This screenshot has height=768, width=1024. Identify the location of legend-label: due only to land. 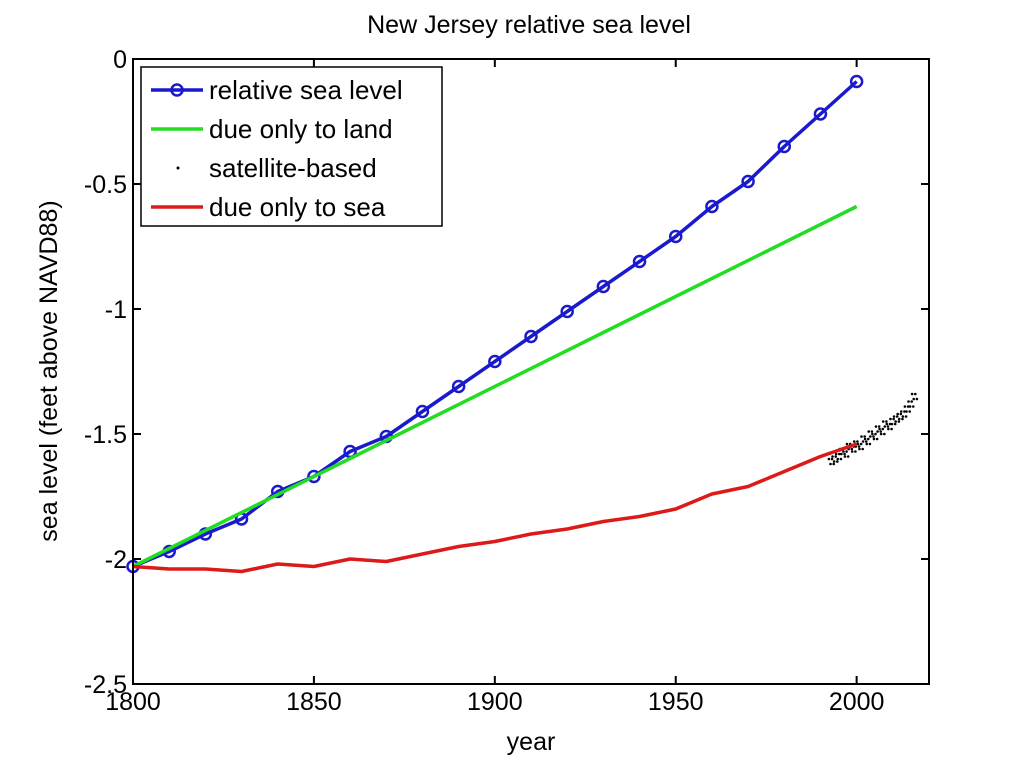
(301, 129).